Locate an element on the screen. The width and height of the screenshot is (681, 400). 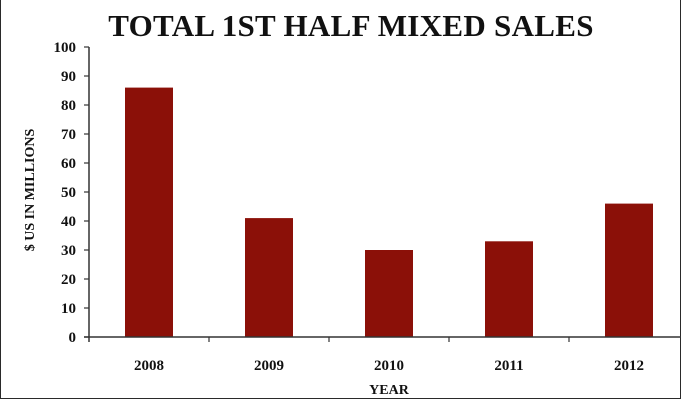
x-tick-label: 2010 is located at coordinates (389, 366).